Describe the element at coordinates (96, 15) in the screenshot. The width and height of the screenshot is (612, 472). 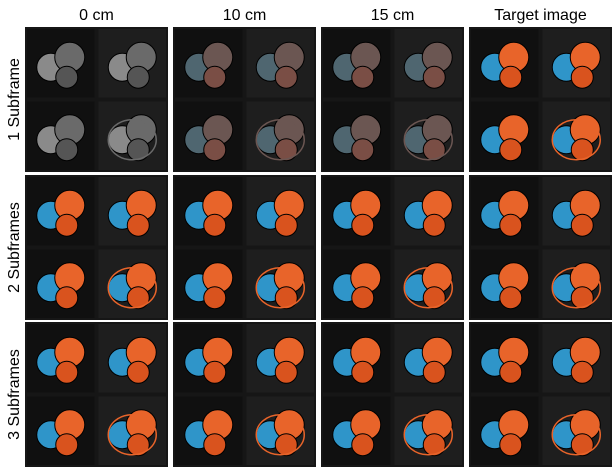
I see `column-header: 0 cm` at that location.